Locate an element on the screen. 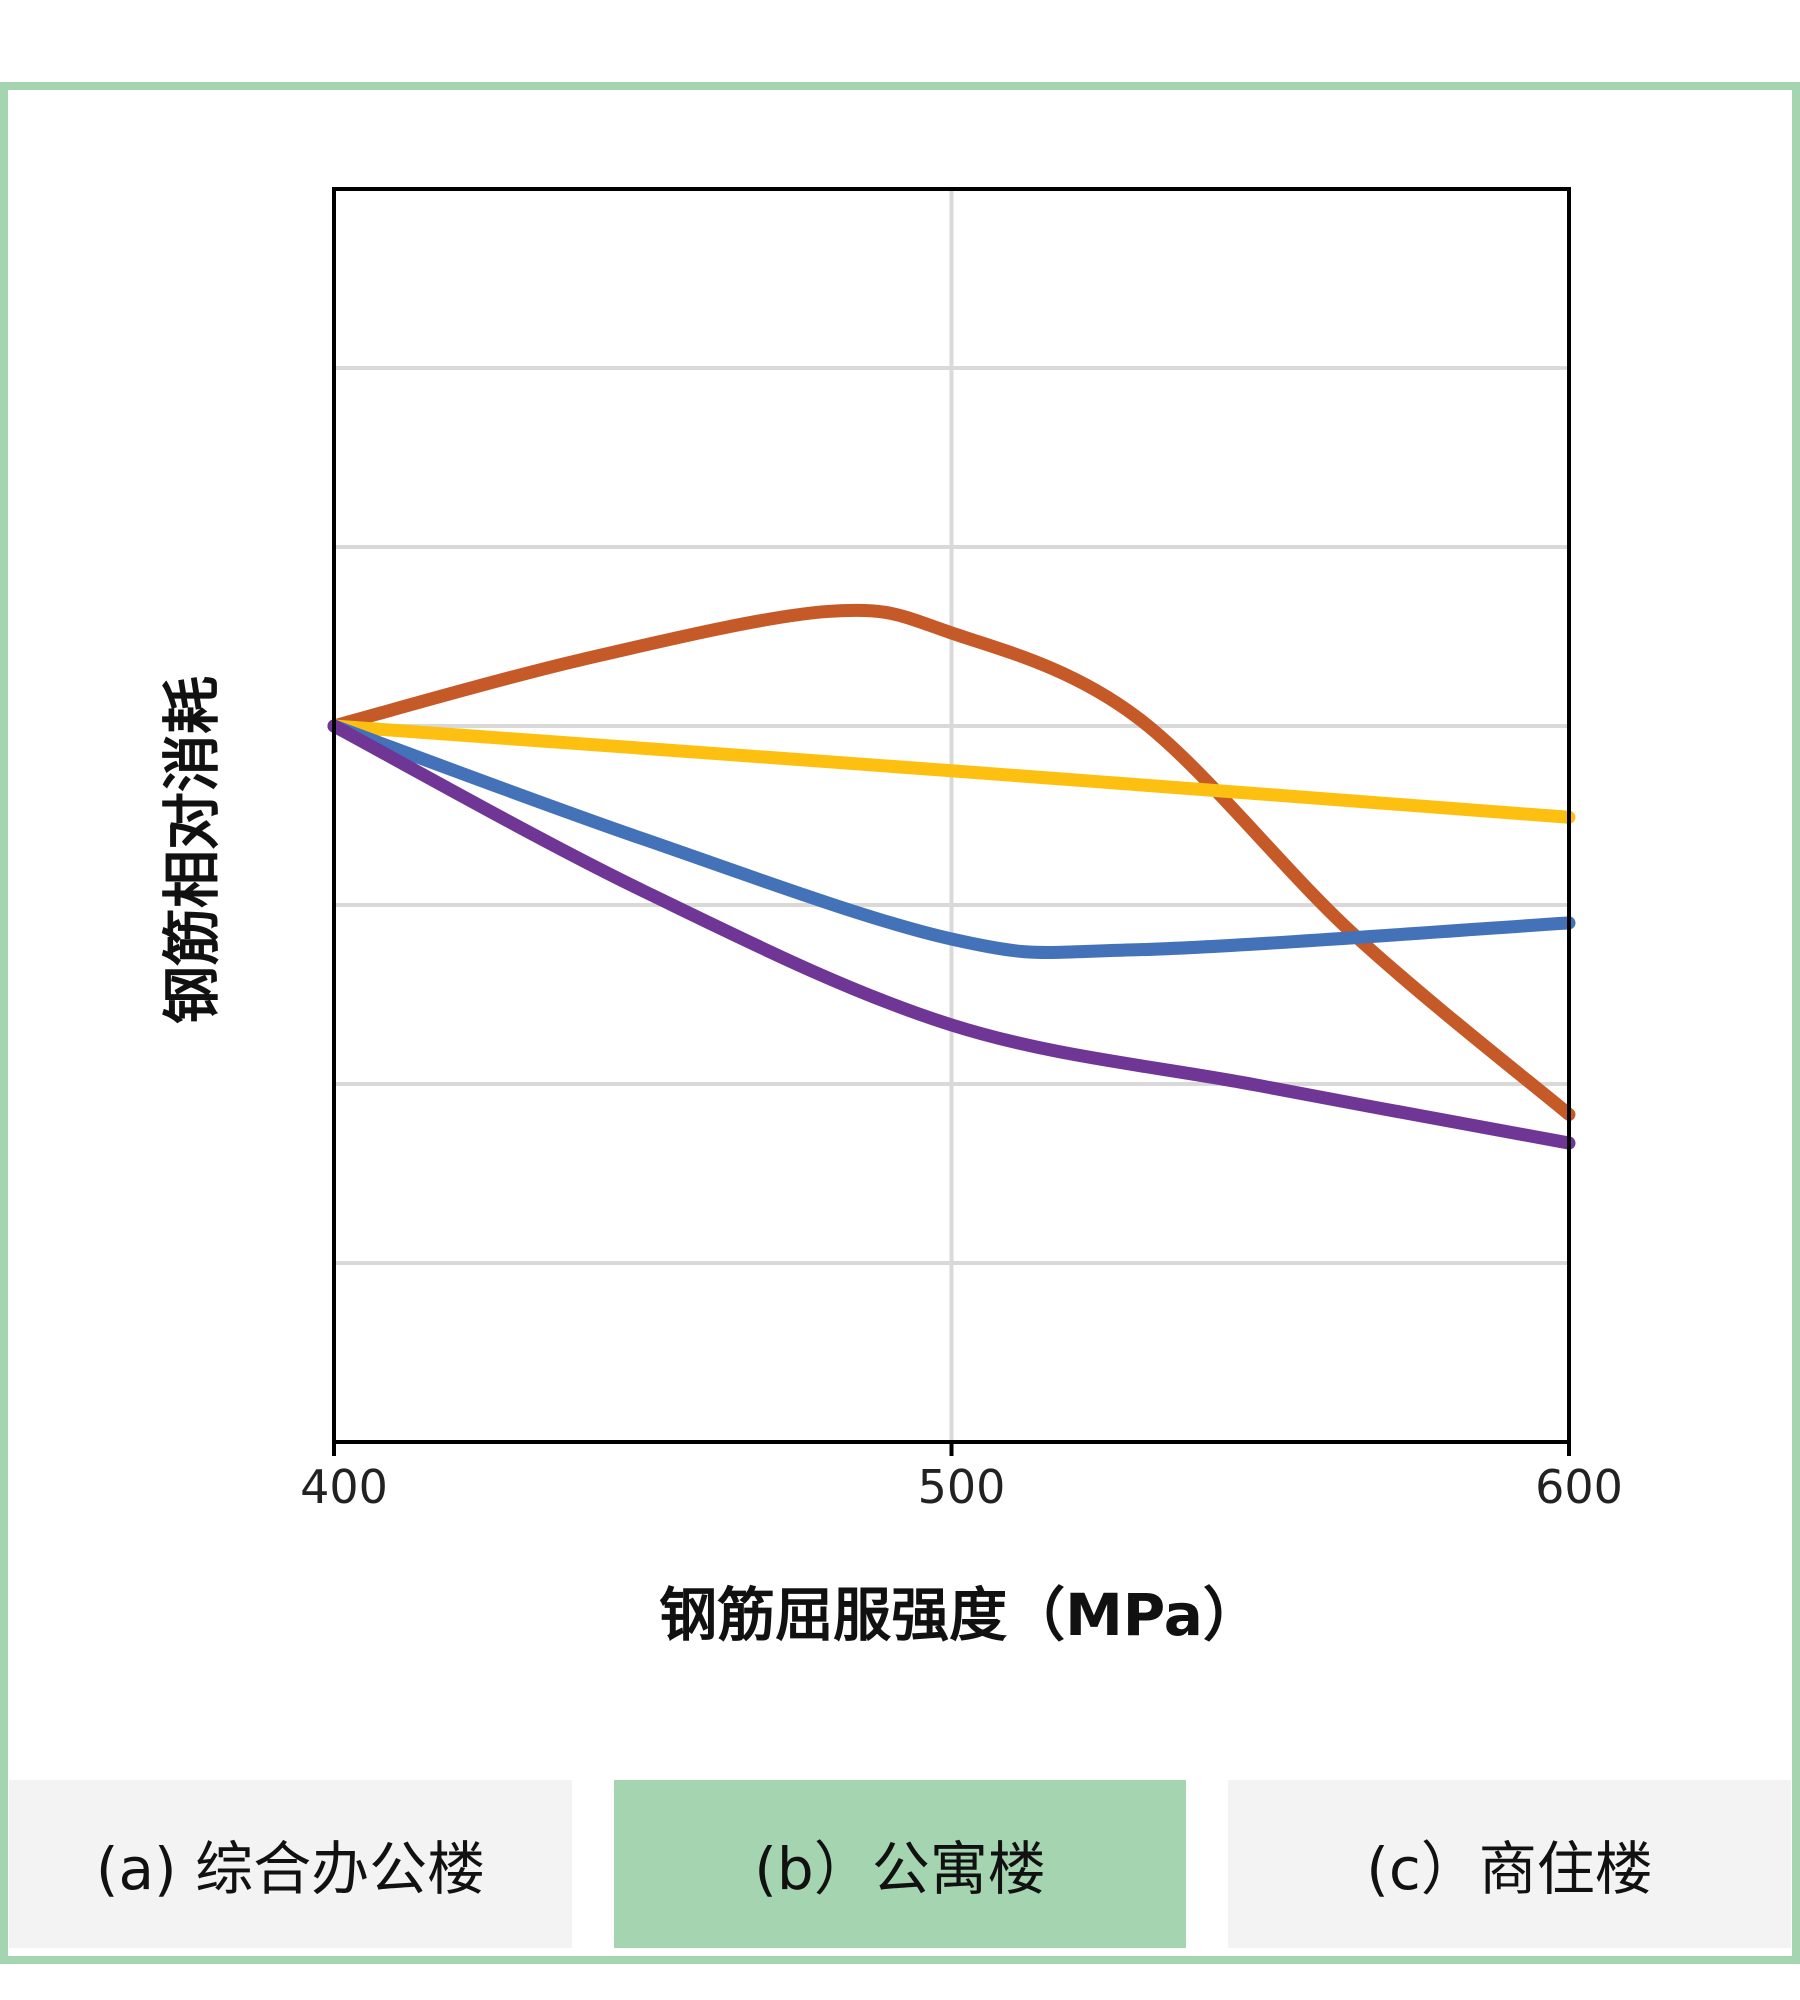 Image resolution: width=1800 pixels, height=2000 pixels. x-tick-labels: 400 500 600 is located at coordinates (961, 1487).